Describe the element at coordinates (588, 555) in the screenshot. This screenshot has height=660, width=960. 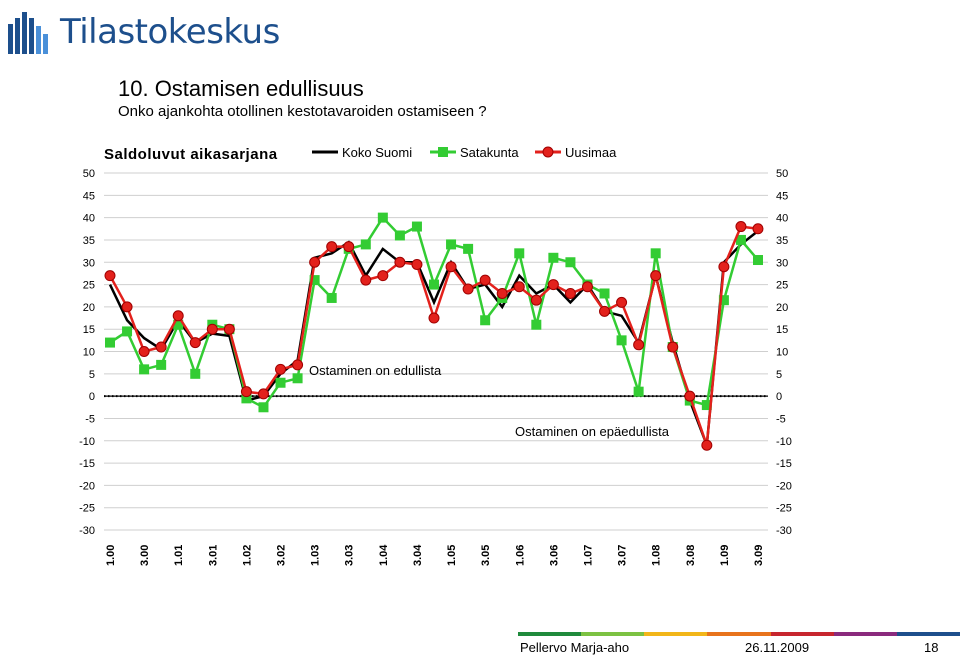
I see `x-tick-label: 1.07` at that location.